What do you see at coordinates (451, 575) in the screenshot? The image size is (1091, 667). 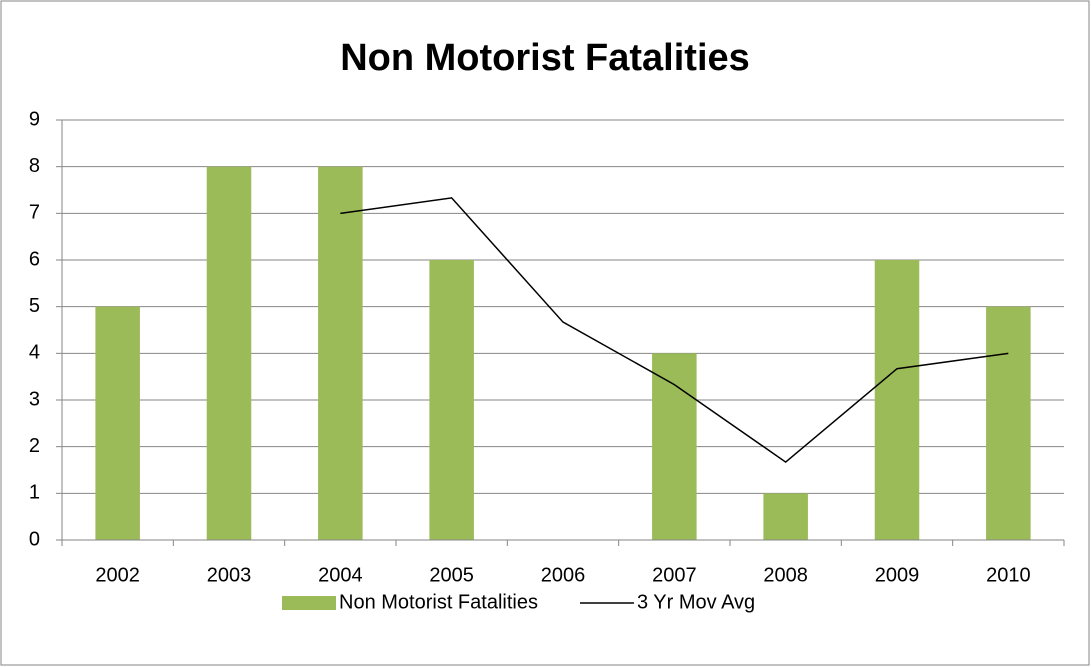 I see `x-tick-label: 2005` at bounding box center [451, 575].